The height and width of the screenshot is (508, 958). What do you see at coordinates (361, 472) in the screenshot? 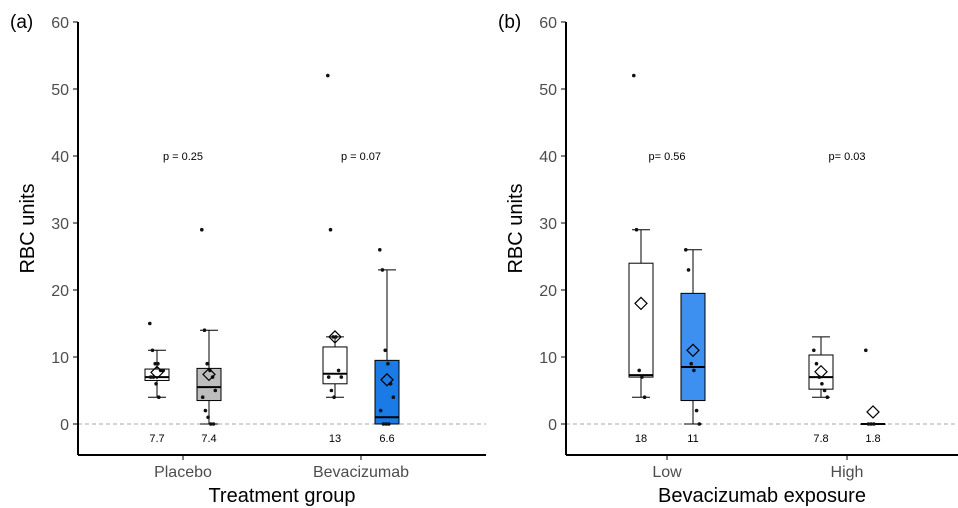
I see `x-tick-label: Bevacizumab` at bounding box center [361, 472].